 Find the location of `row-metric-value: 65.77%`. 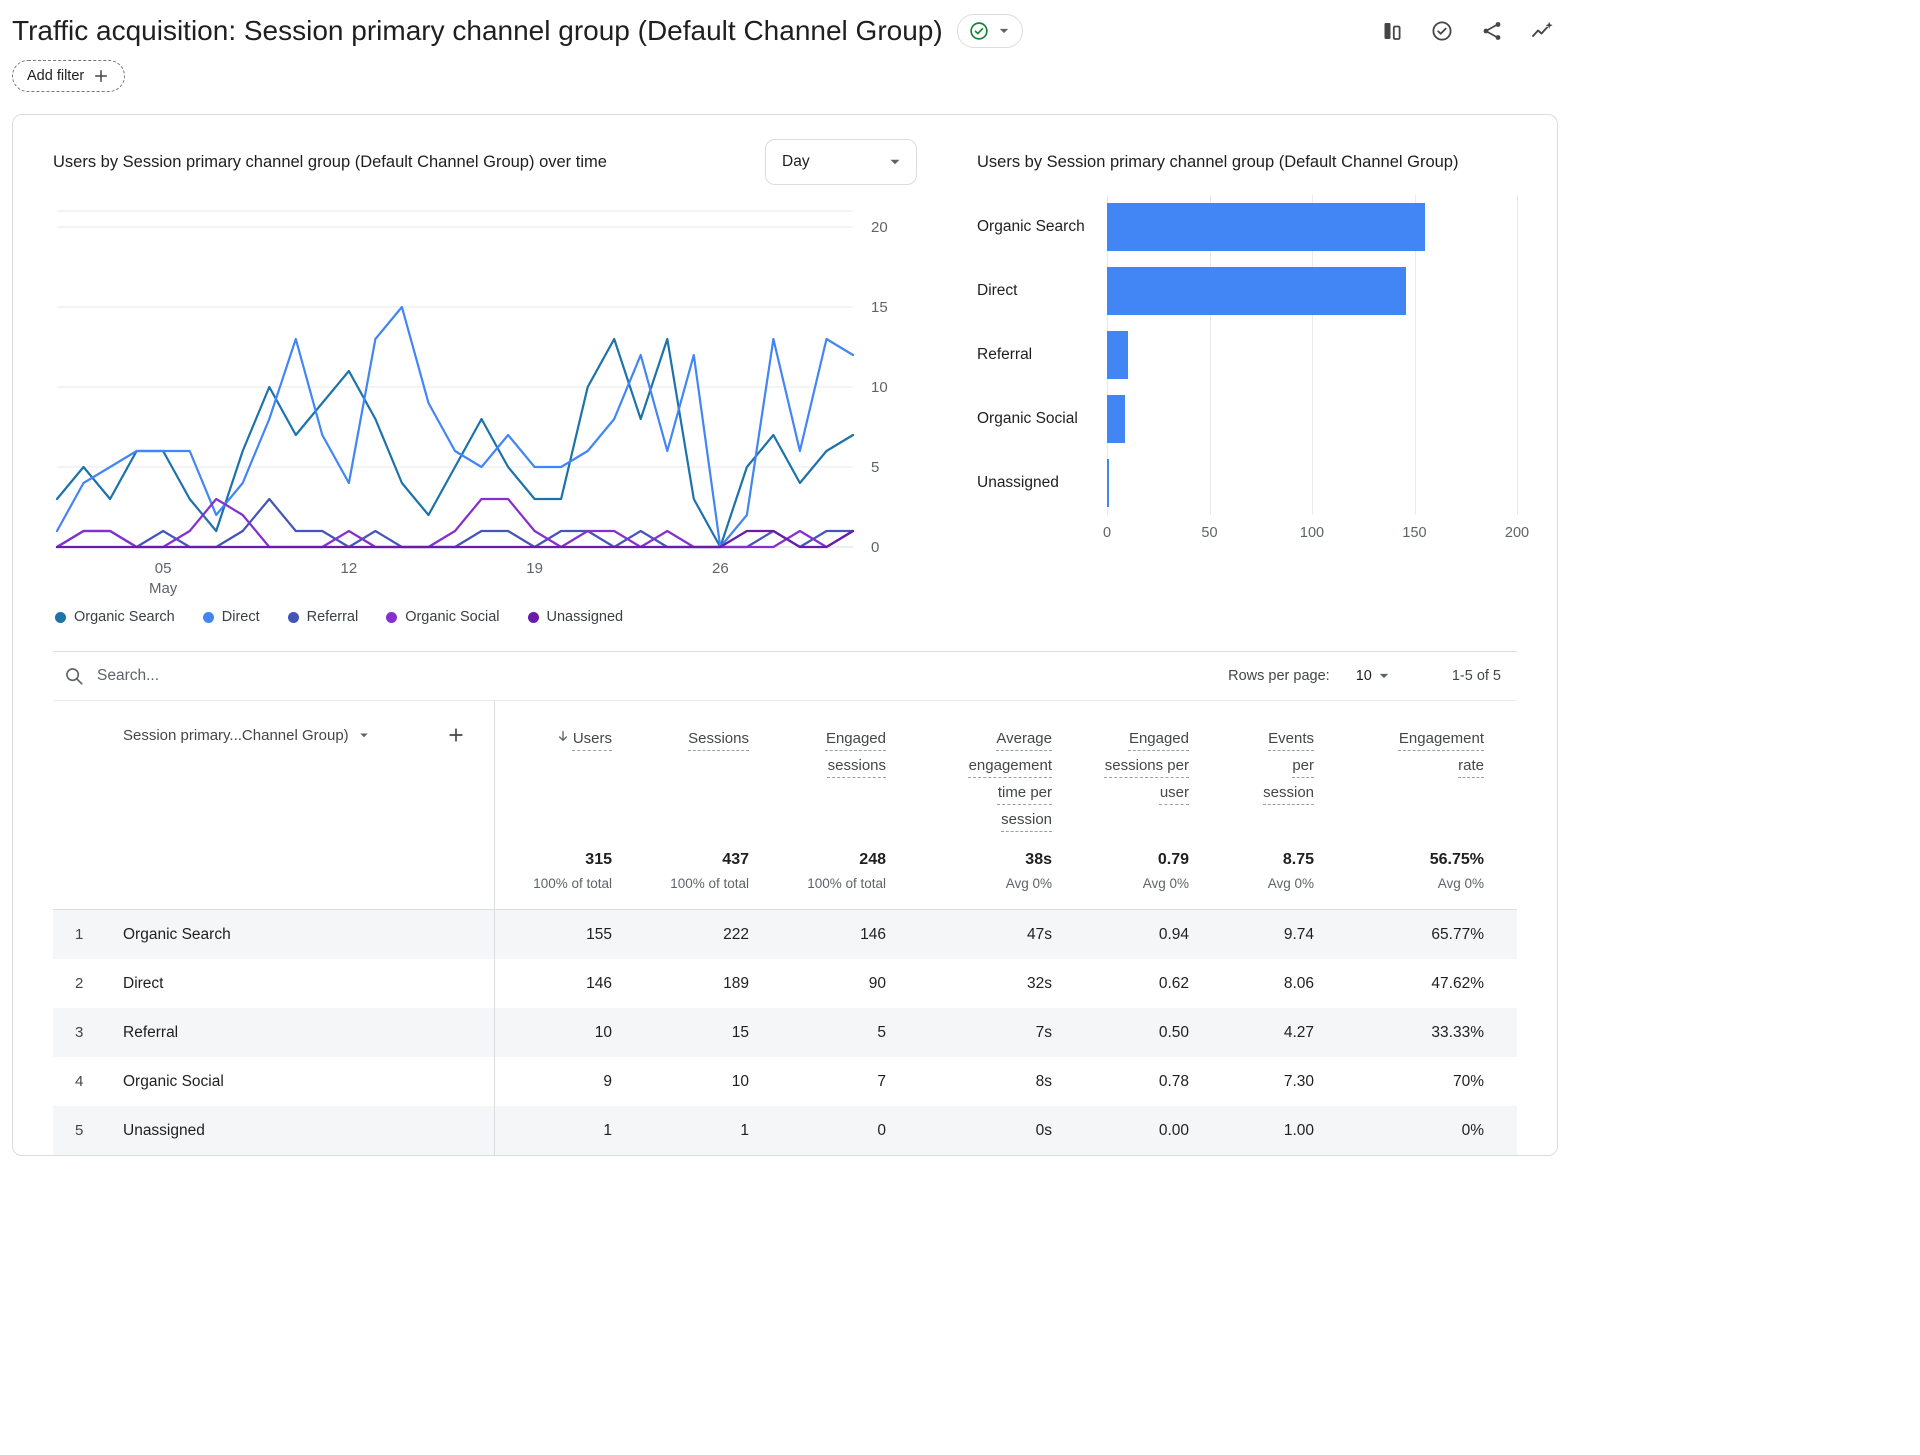

row-metric-value: 65.77% is located at coordinates (1457, 934).